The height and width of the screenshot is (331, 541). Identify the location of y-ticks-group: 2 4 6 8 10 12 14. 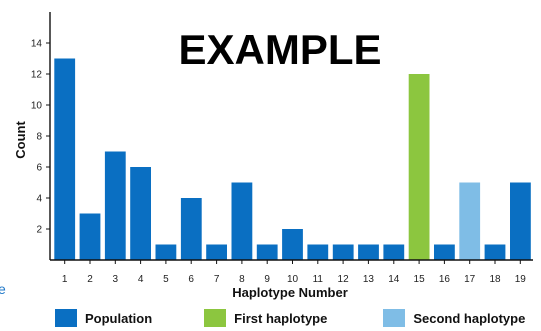
(40, 137).